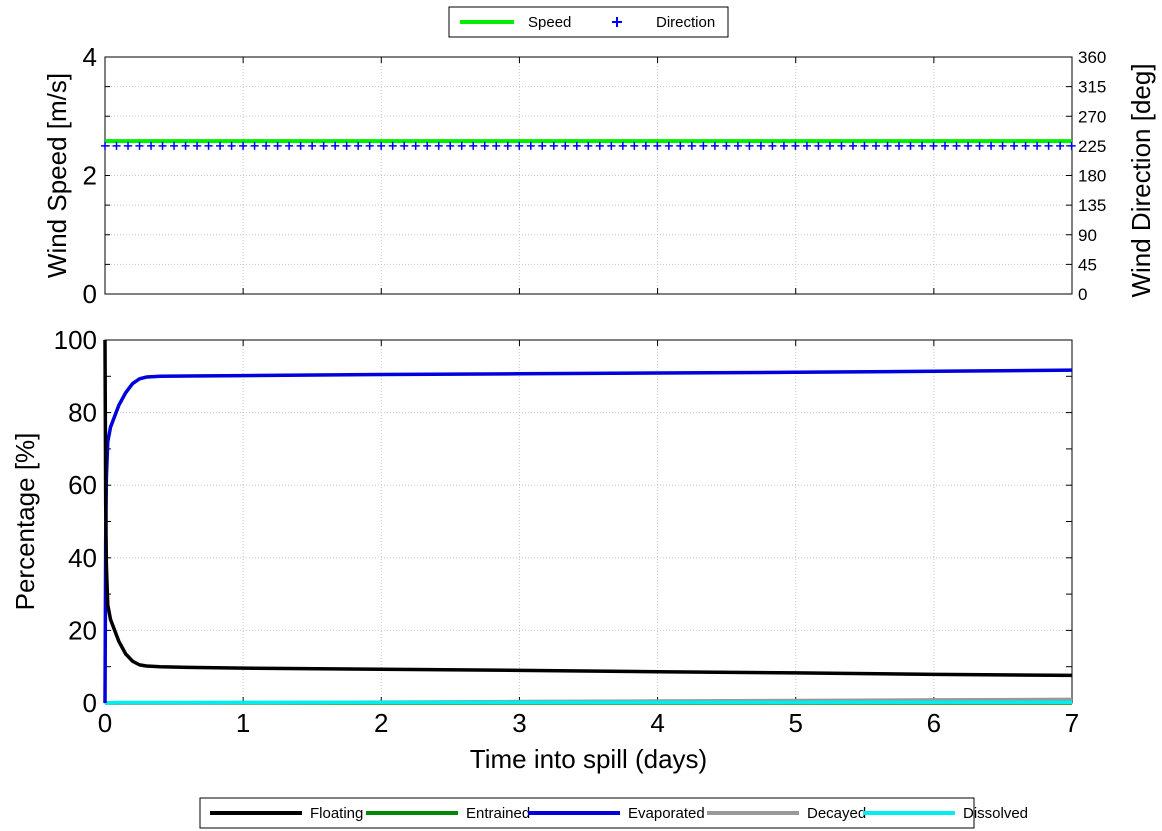 The image size is (1162, 831). I want to click on bottom-xtick-label: 5, so click(795, 723).